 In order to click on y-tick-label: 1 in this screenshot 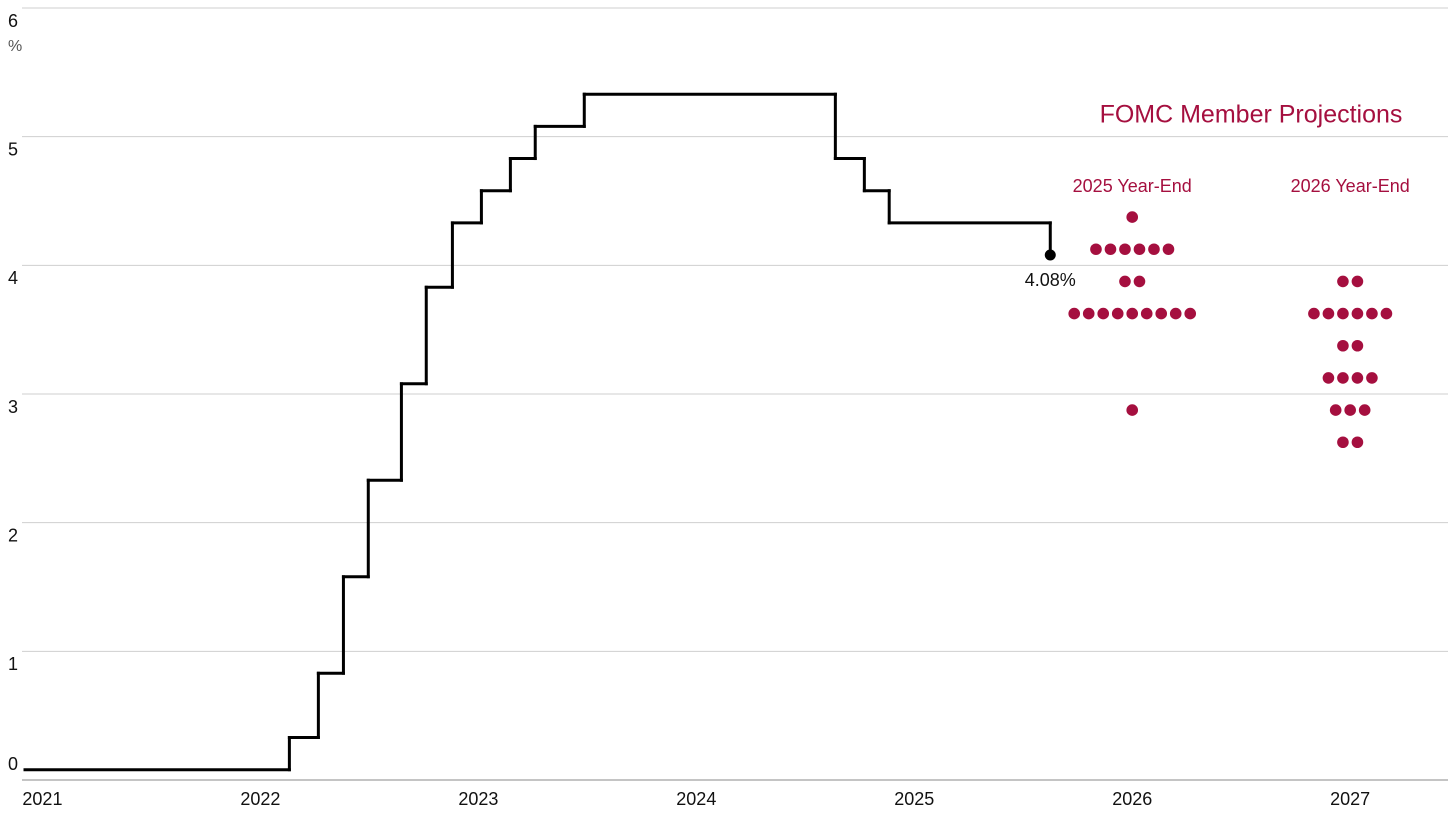, I will do `click(13, 664)`.